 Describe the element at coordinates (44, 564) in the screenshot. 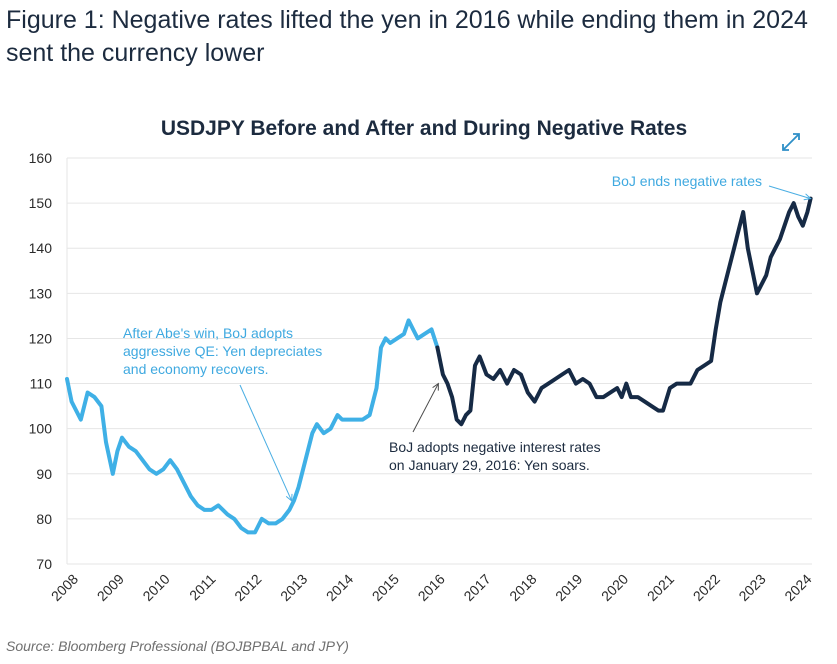

I see `y-tick-label: 70` at that location.